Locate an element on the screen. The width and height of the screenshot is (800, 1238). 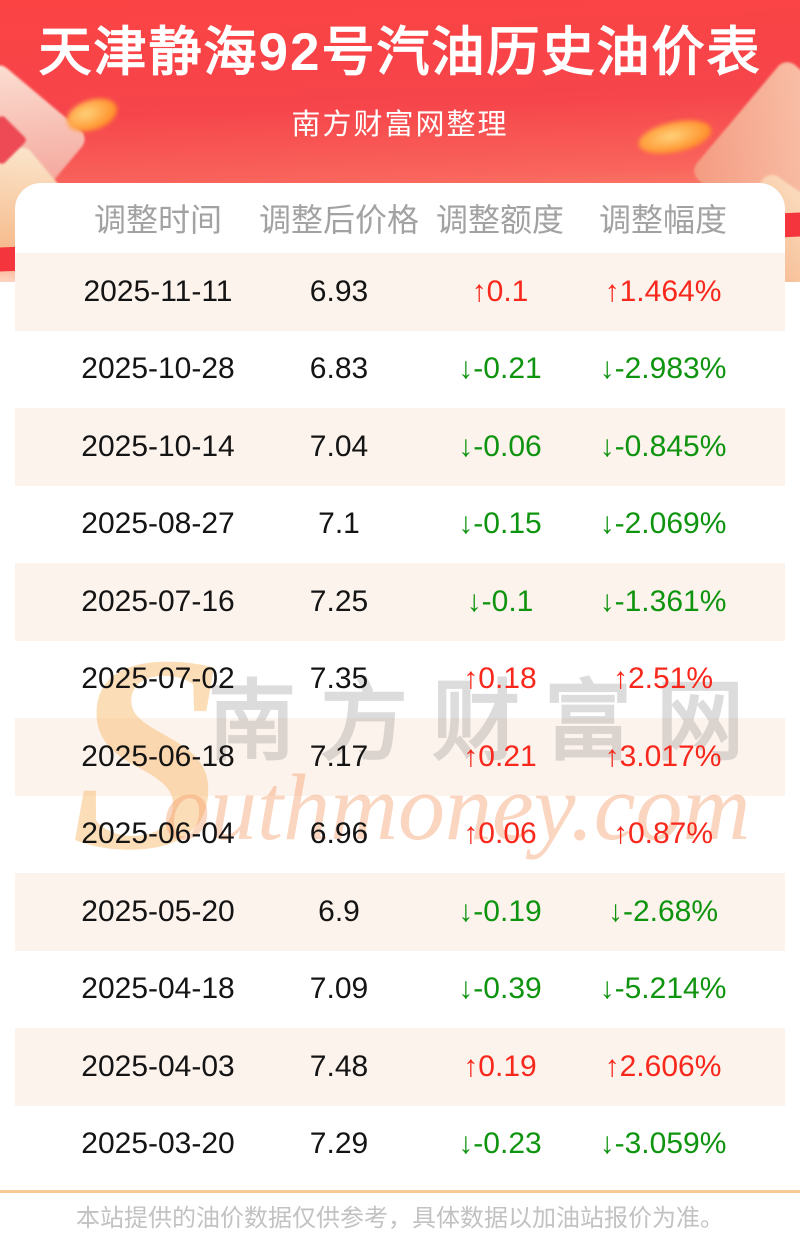
cell-adjust-date: 2025-07-02 is located at coordinates (158, 679).